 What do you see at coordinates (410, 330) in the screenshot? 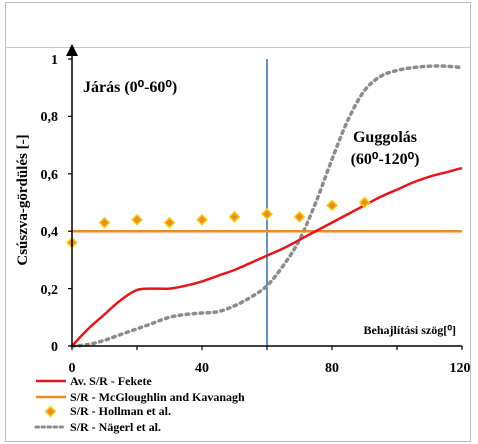
I see `x-axis-title: Behajlítási szög[⁰]` at bounding box center [410, 330].